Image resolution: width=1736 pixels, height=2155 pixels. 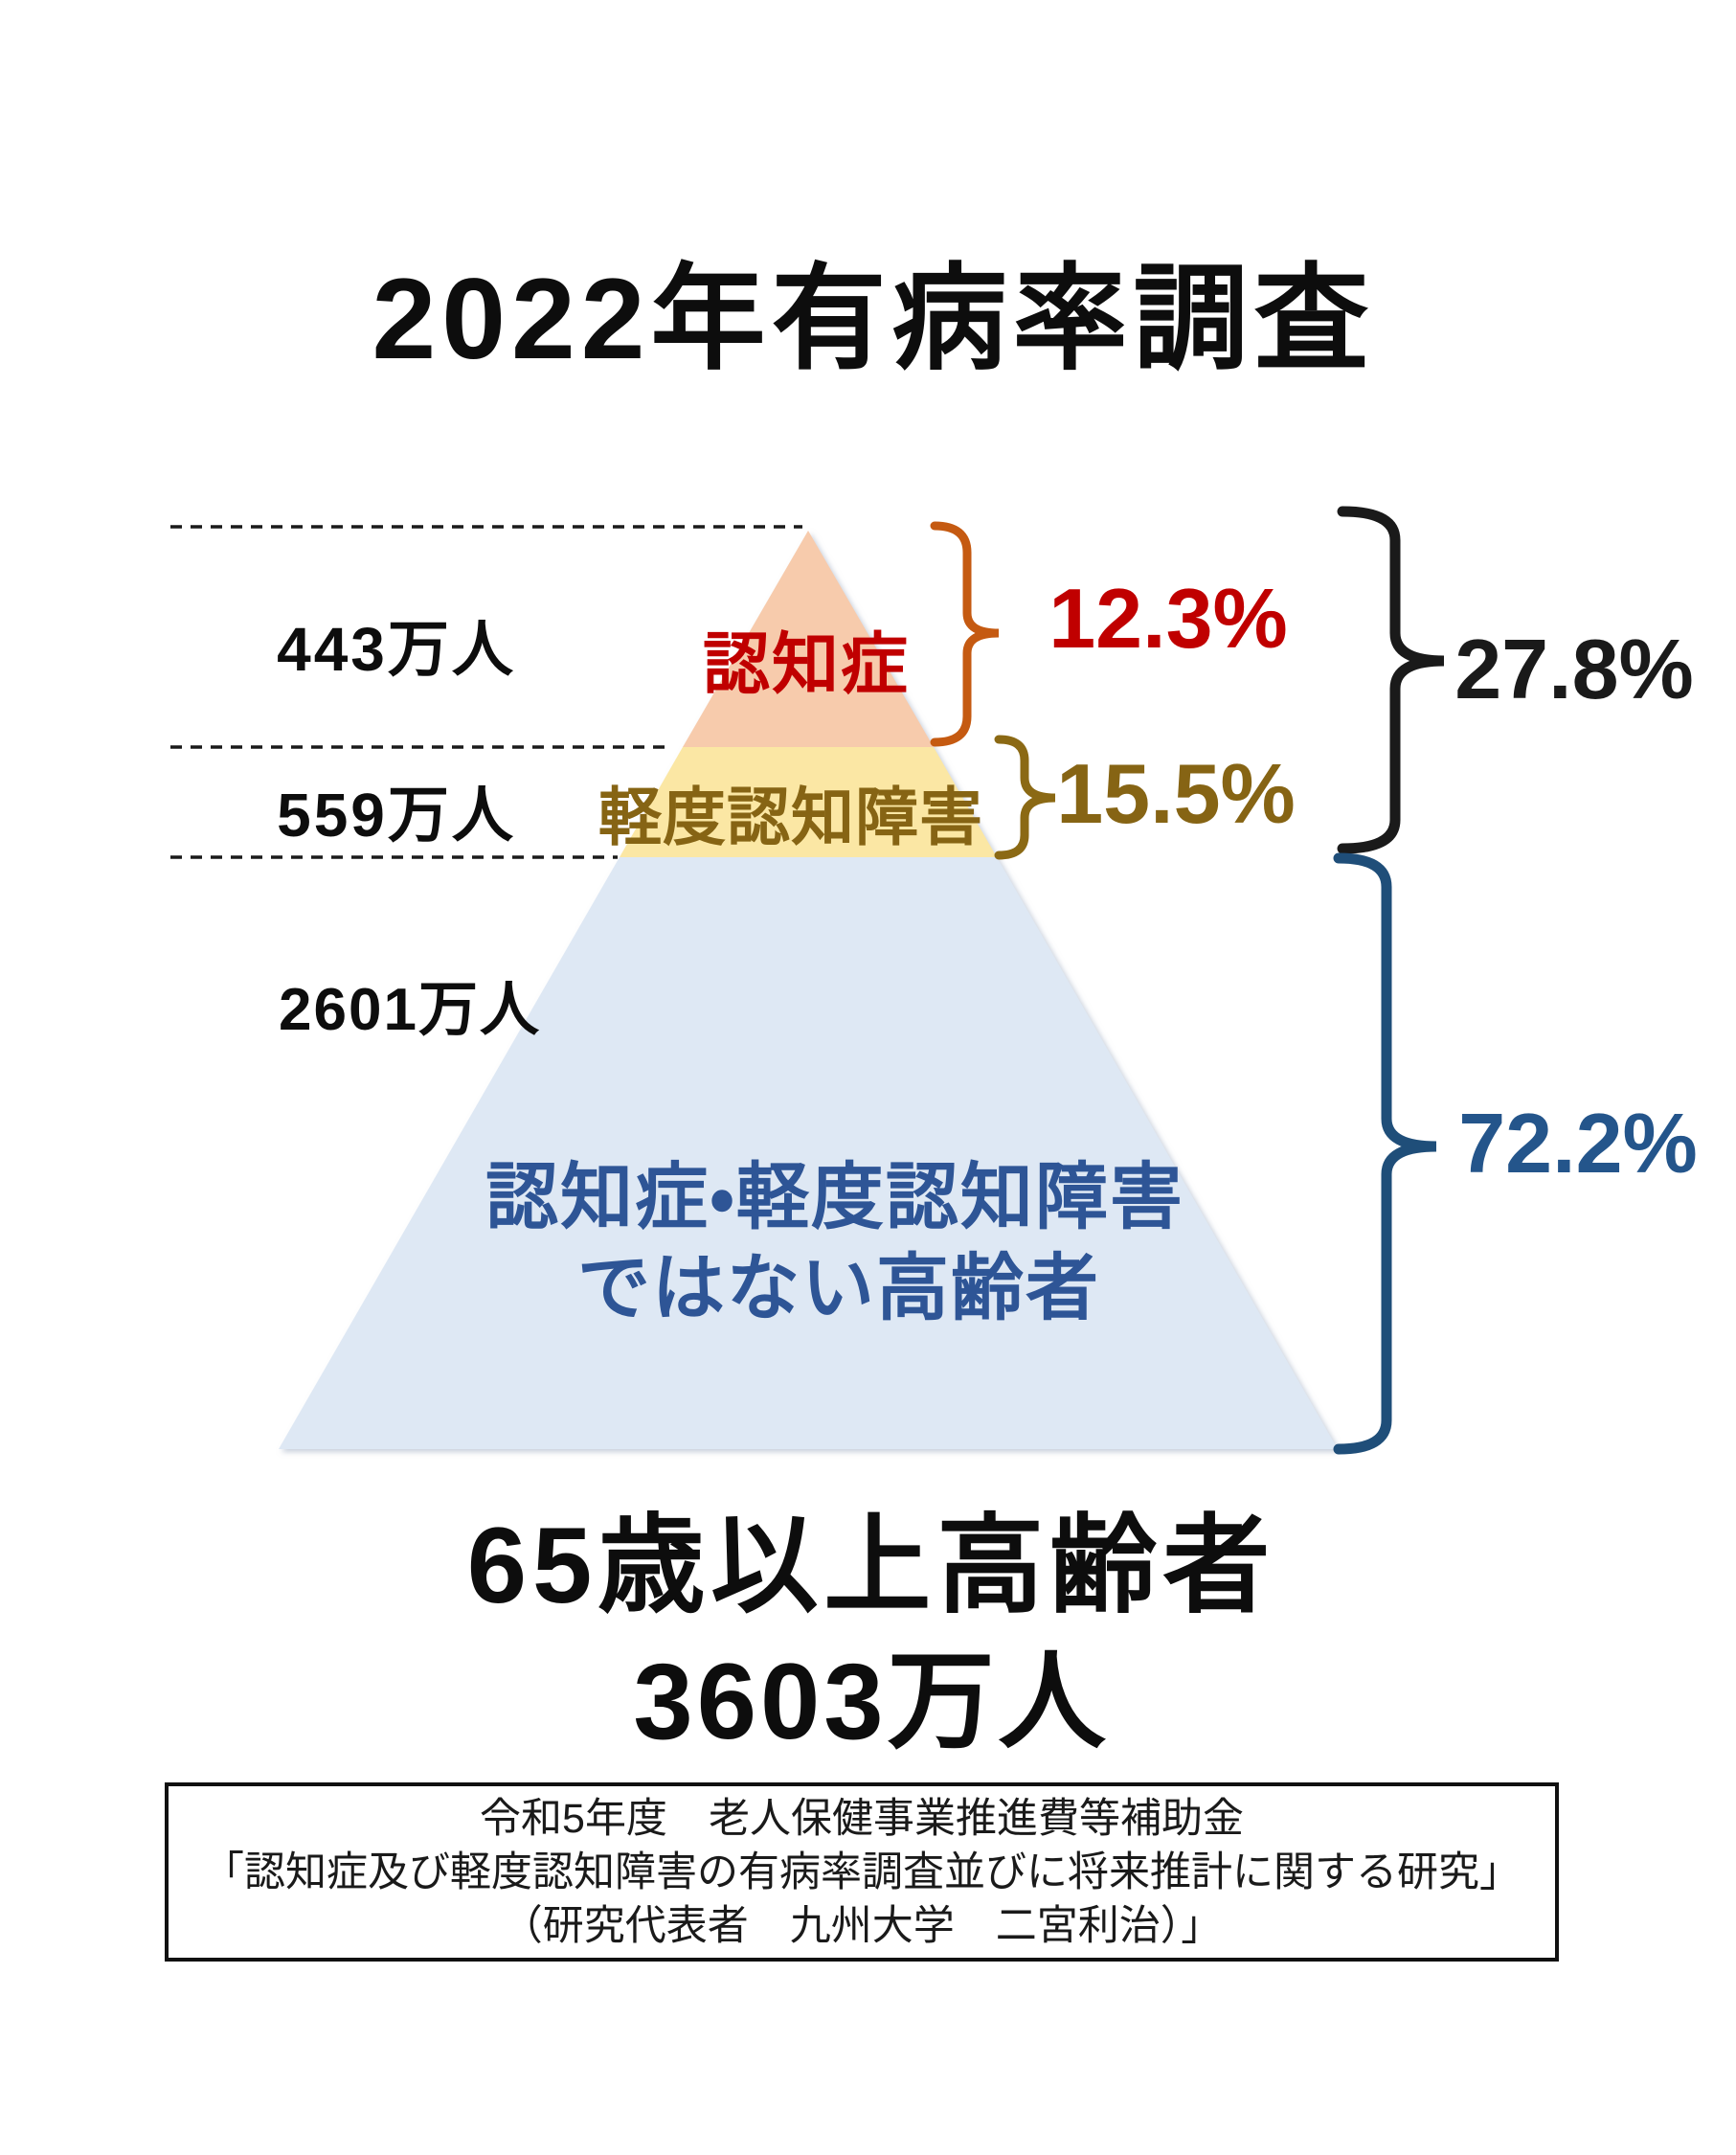 I want to click on count-dementia: 443万人, so click(x=396, y=650).